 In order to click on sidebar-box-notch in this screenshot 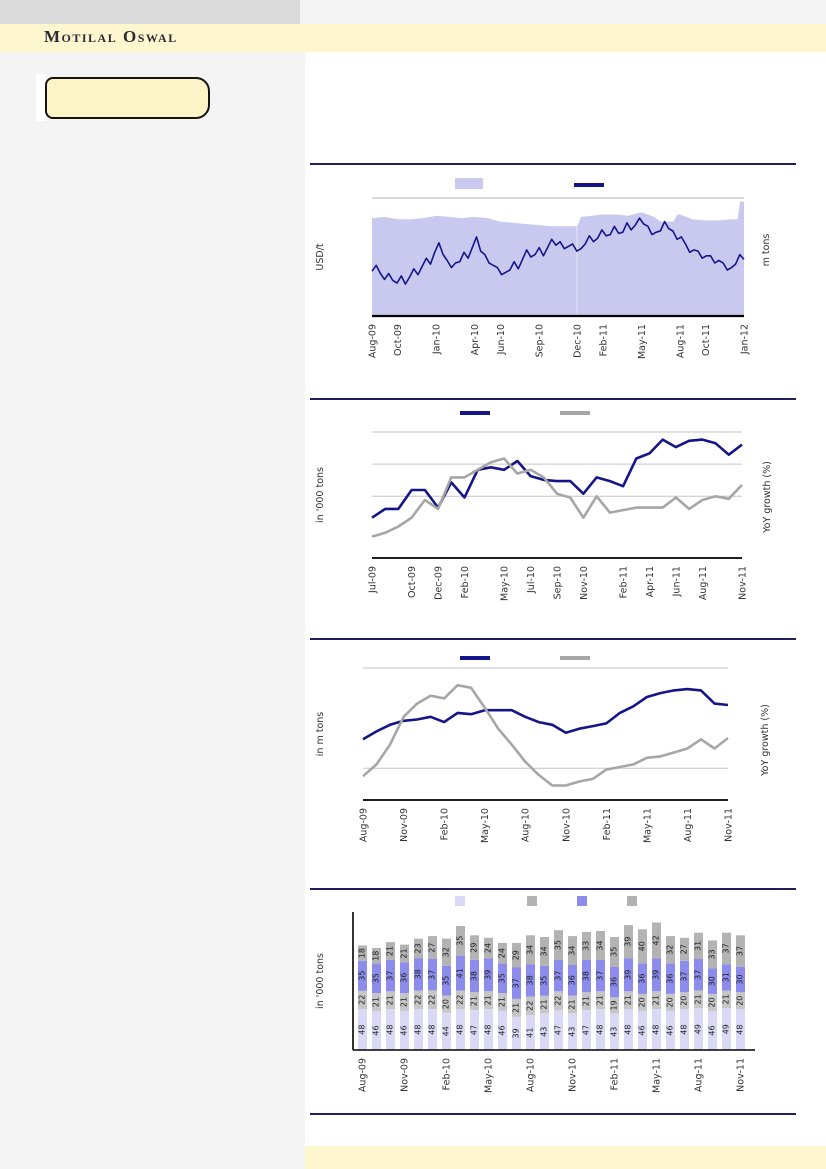, I will do `click(41, 97)`.